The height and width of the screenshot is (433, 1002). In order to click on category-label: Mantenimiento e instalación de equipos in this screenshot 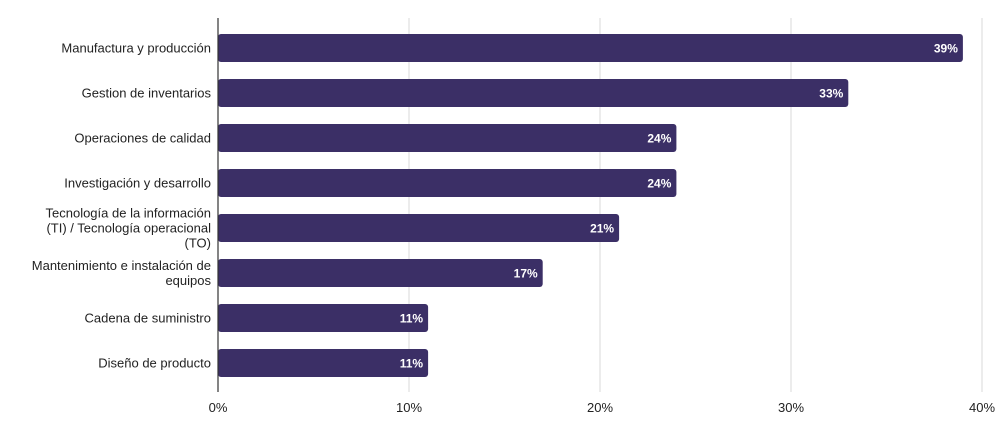, I will do `click(122, 273)`.